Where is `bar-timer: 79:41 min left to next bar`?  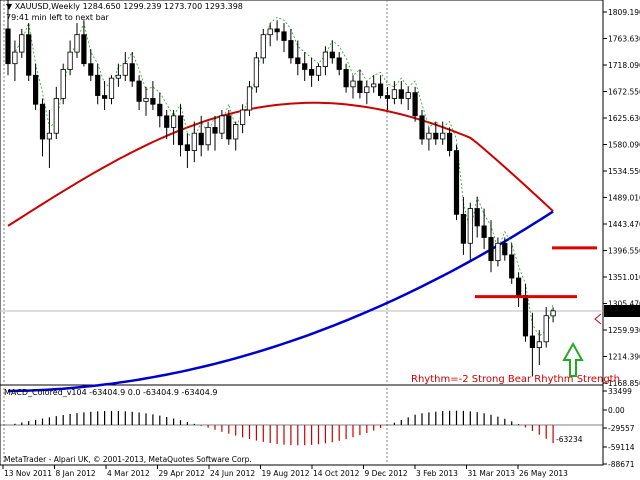 bar-timer: 79:41 min left to next bar is located at coordinates (57, 17).